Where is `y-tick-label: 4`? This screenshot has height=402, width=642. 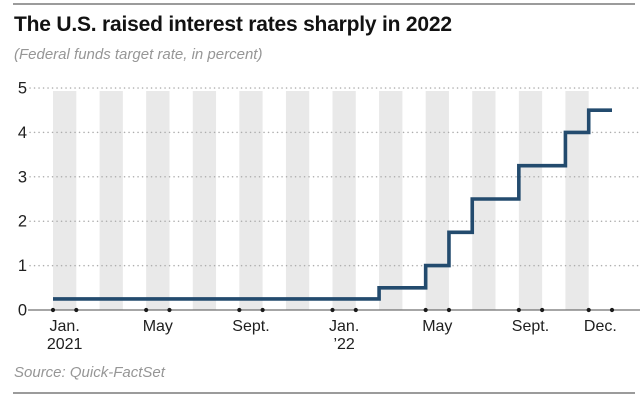 y-tick-label: 4 is located at coordinates (22, 133).